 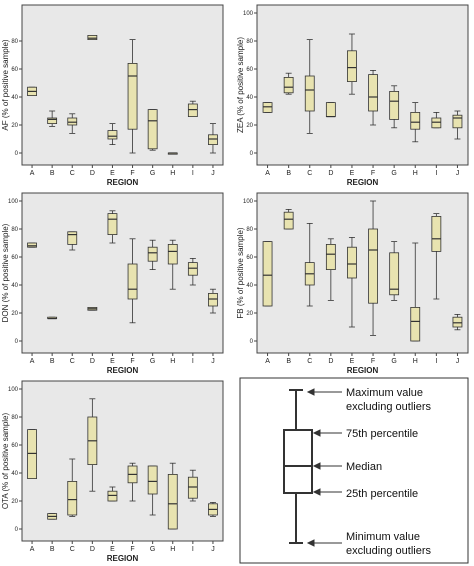 I want to click on y-axis-label: OTA (% of positive sample), so click(x=5, y=461).